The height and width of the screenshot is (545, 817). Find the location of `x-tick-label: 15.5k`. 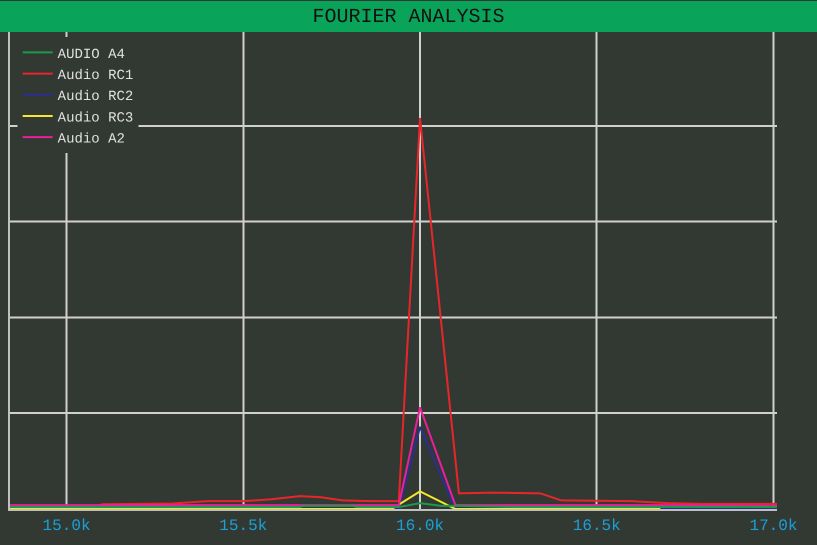

x-tick-label: 15.5k is located at coordinates (243, 526).